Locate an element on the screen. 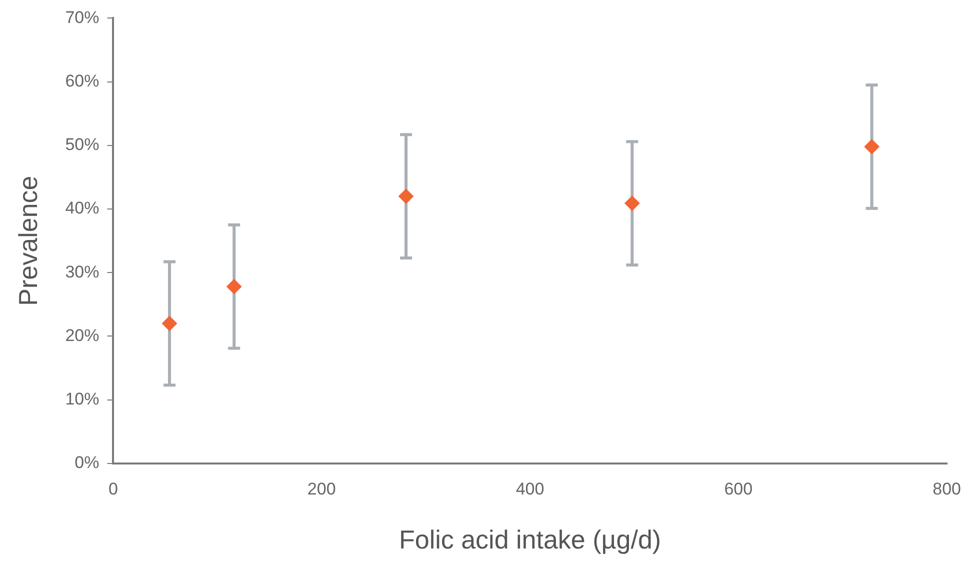 The height and width of the screenshot is (569, 969). x-tick-label: 600 is located at coordinates (738, 488).